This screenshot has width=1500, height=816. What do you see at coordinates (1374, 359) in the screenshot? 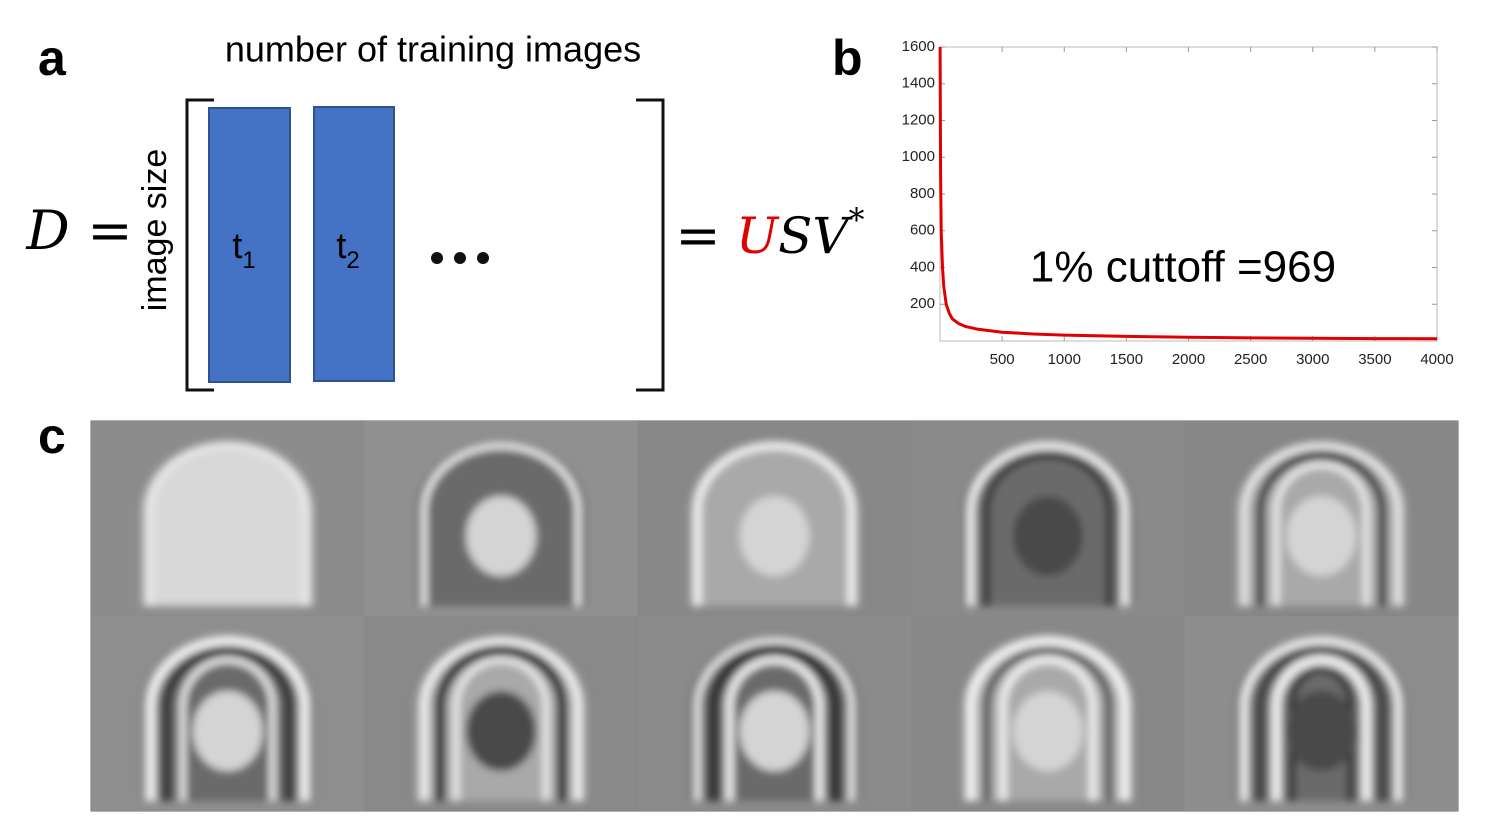
I see `x-tick-label: 3500` at bounding box center [1374, 359].